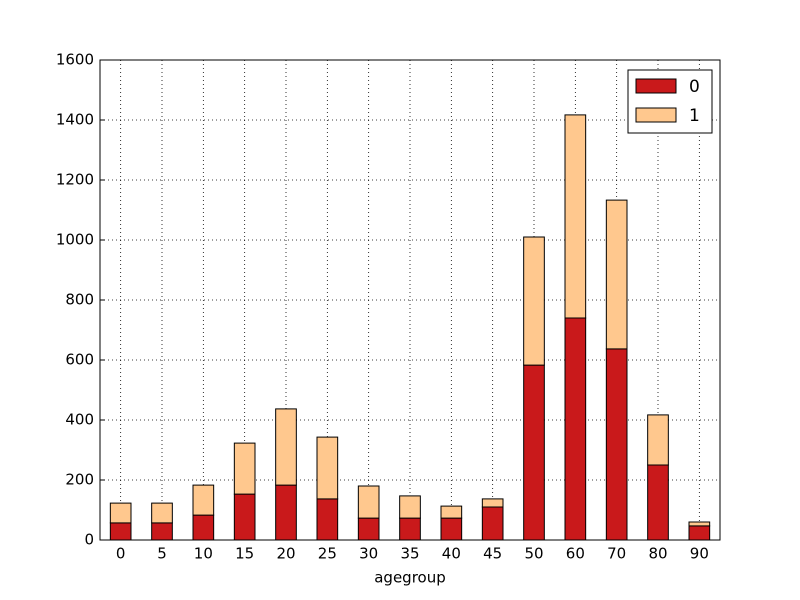 Image resolution: width=800 pixels, height=600 pixels. I want to click on x-axis-label: agegroup, so click(410, 578).